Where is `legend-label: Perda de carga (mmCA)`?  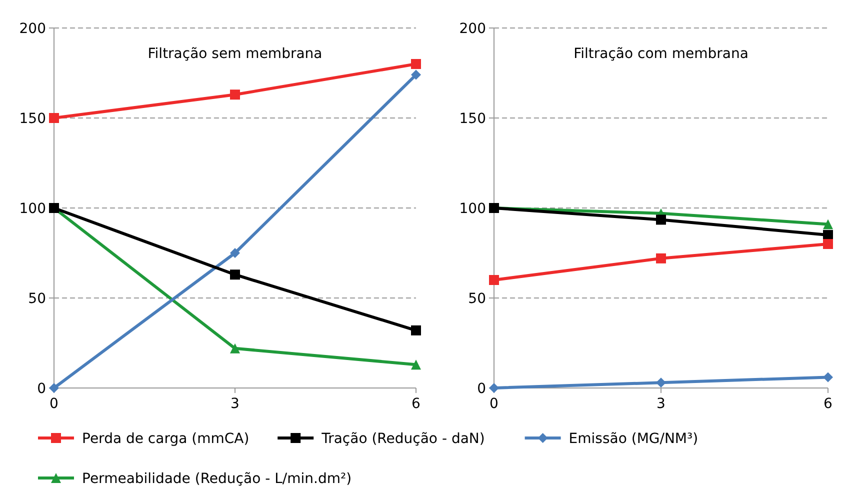 legend-label: Perda de carga (mmCA) is located at coordinates (166, 438).